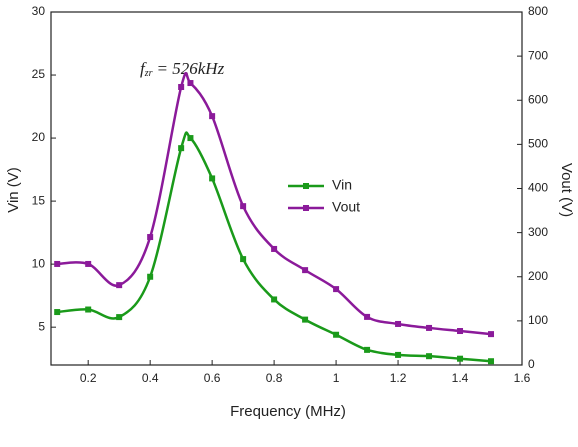 The image size is (578, 447). What do you see at coordinates (39, 11) in the screenshot?
I see `y-tick-label: 30` at bounding box center [39, 11].